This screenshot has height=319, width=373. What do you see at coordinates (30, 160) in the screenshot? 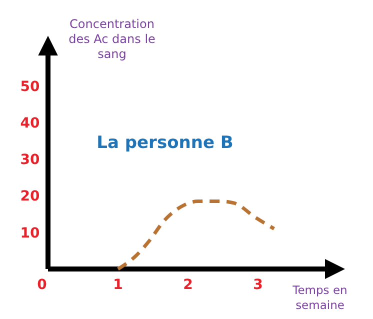
I see `y-tick-label: 30` at bounding box center [30, 160].